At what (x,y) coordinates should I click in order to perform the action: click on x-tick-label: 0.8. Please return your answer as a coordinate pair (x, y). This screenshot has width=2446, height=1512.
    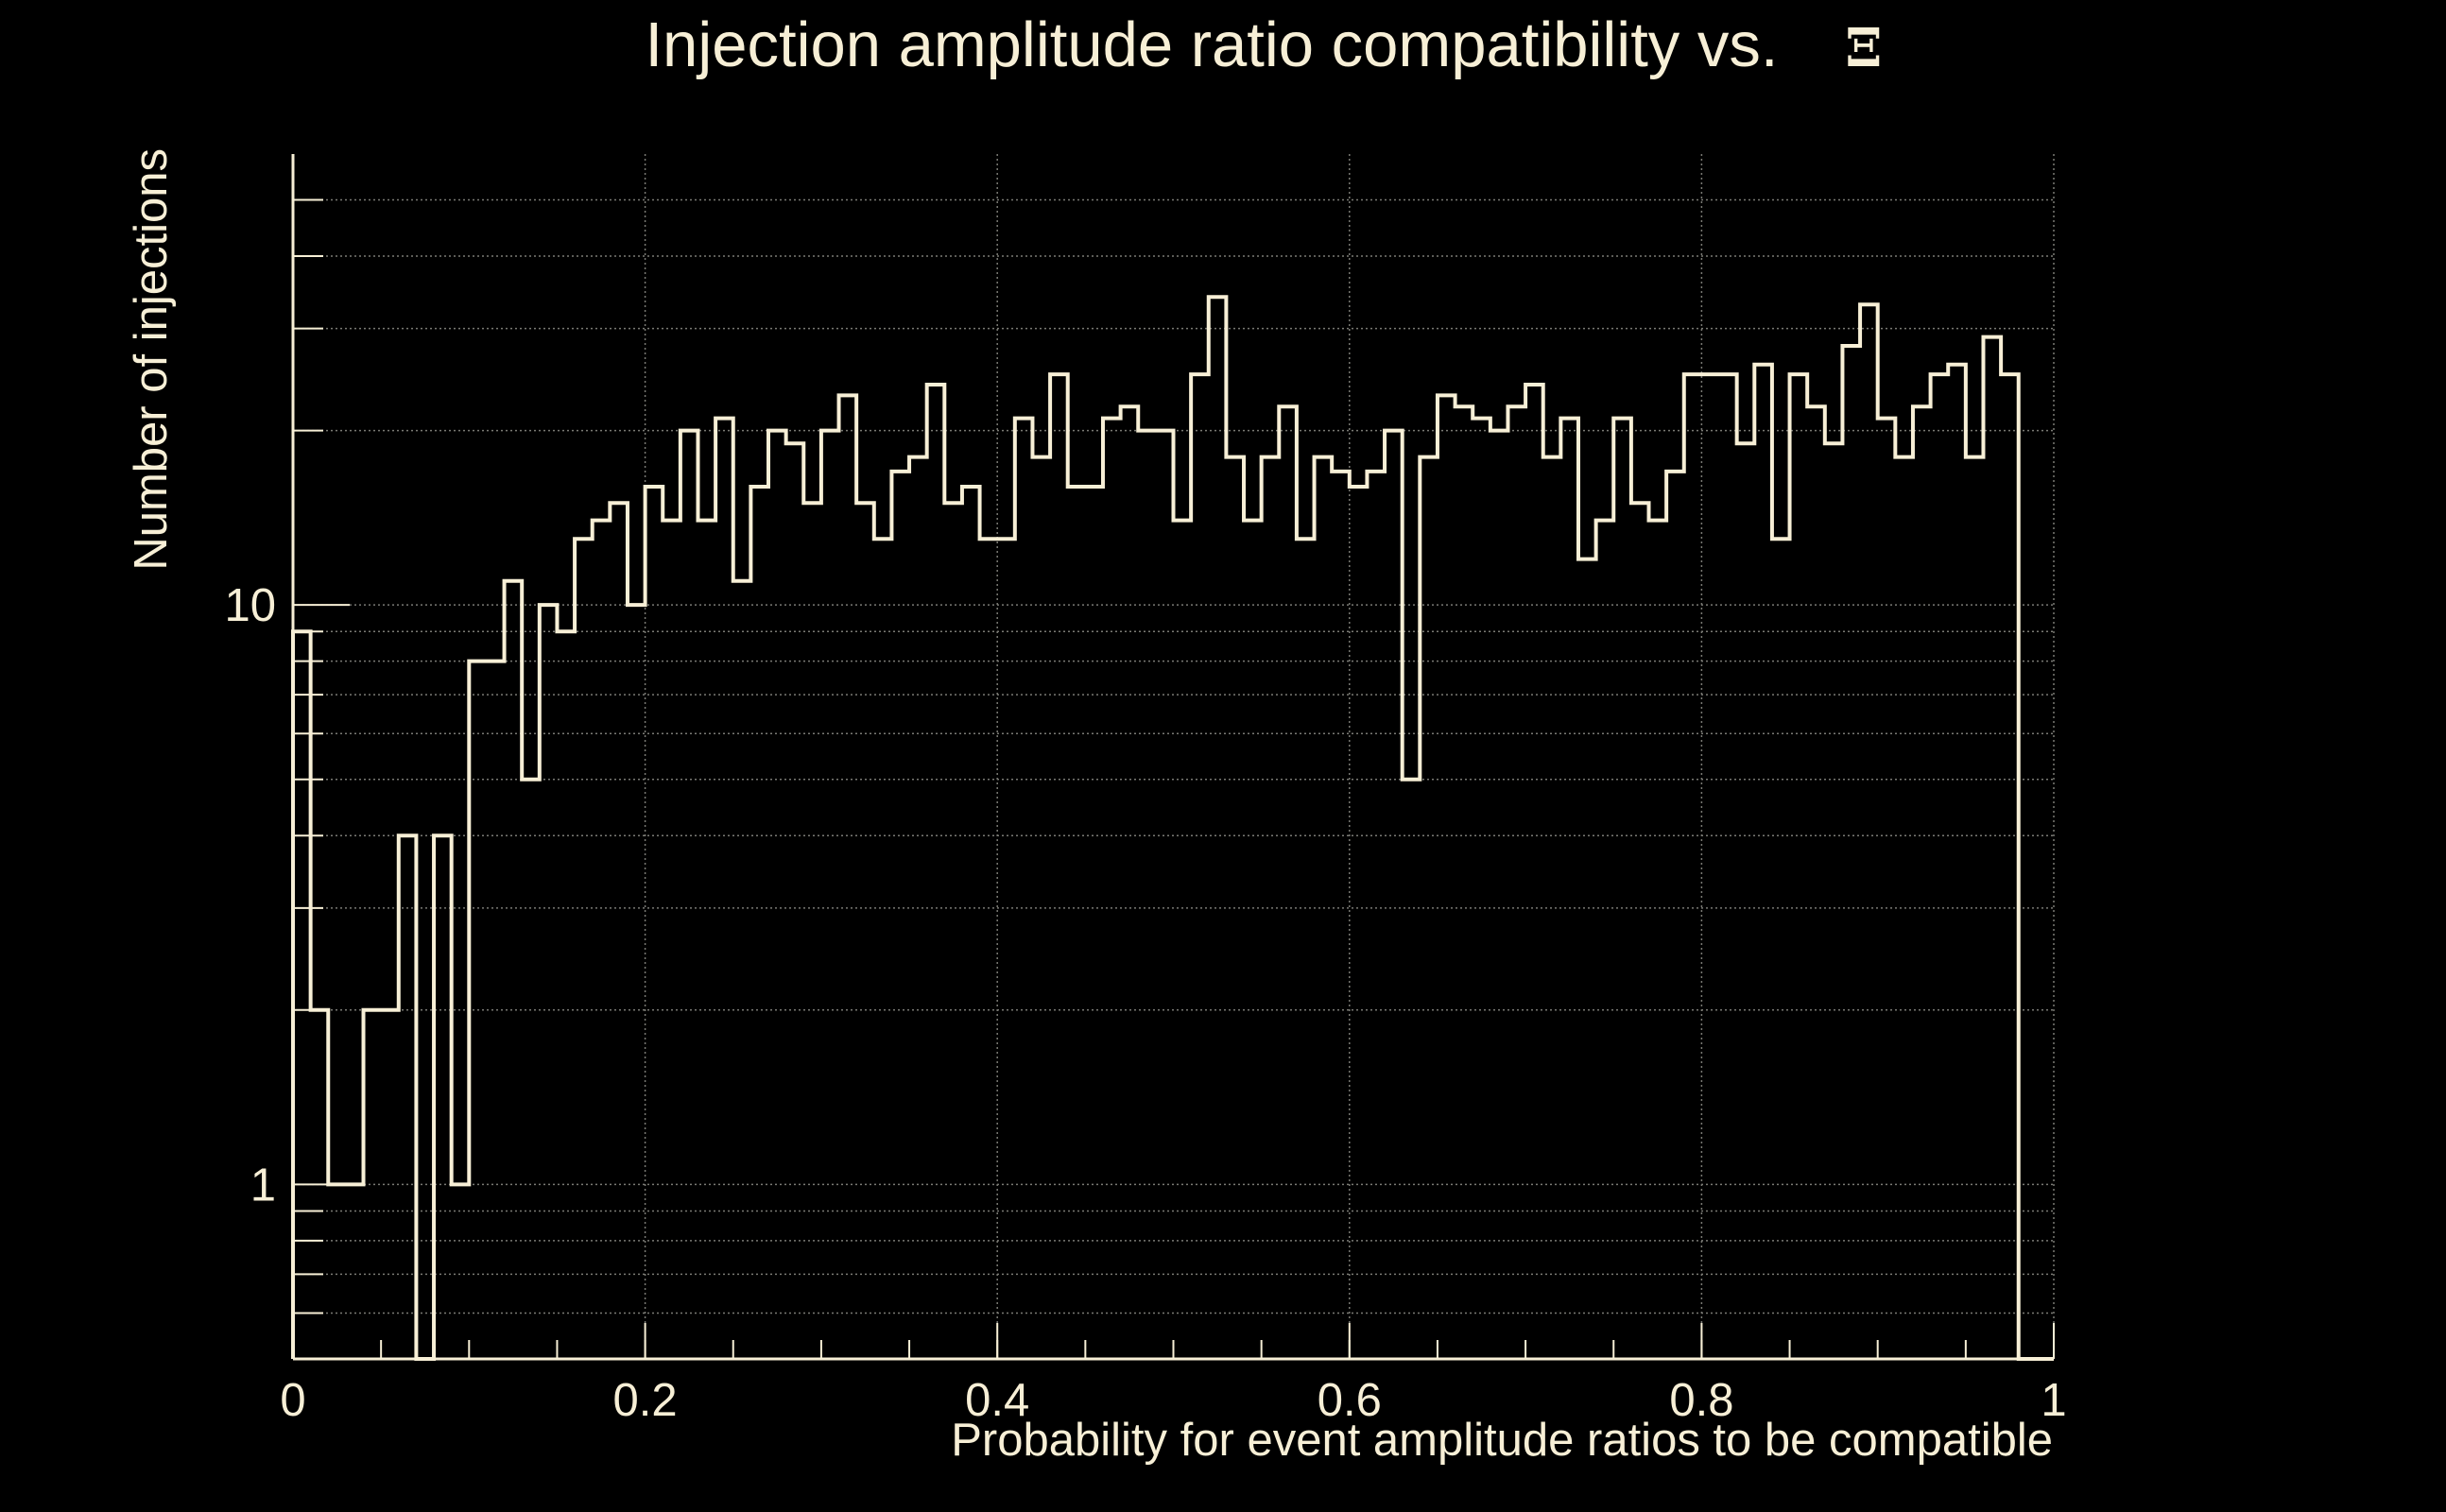
    Looking at the image, I should click on (1701, 1400).